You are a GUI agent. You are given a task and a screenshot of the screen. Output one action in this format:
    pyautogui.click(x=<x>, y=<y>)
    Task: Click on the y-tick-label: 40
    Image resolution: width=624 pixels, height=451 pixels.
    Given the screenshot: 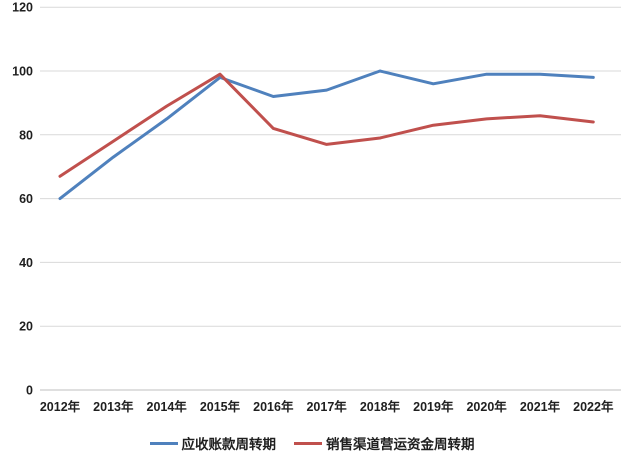 What is the action you would take?
    pyautogui.click(x=26, y=263)
    